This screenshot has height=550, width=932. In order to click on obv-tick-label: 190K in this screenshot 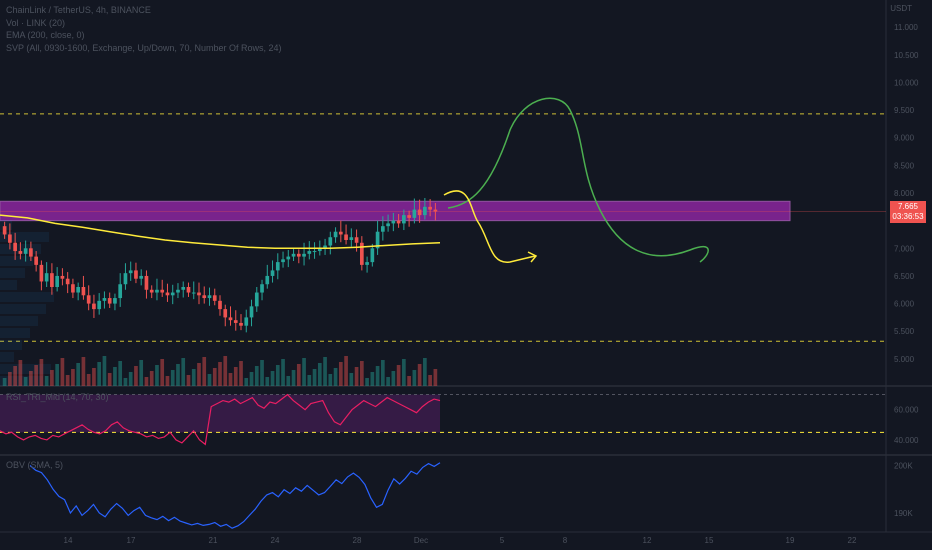, I will do `click(903, 513)`.